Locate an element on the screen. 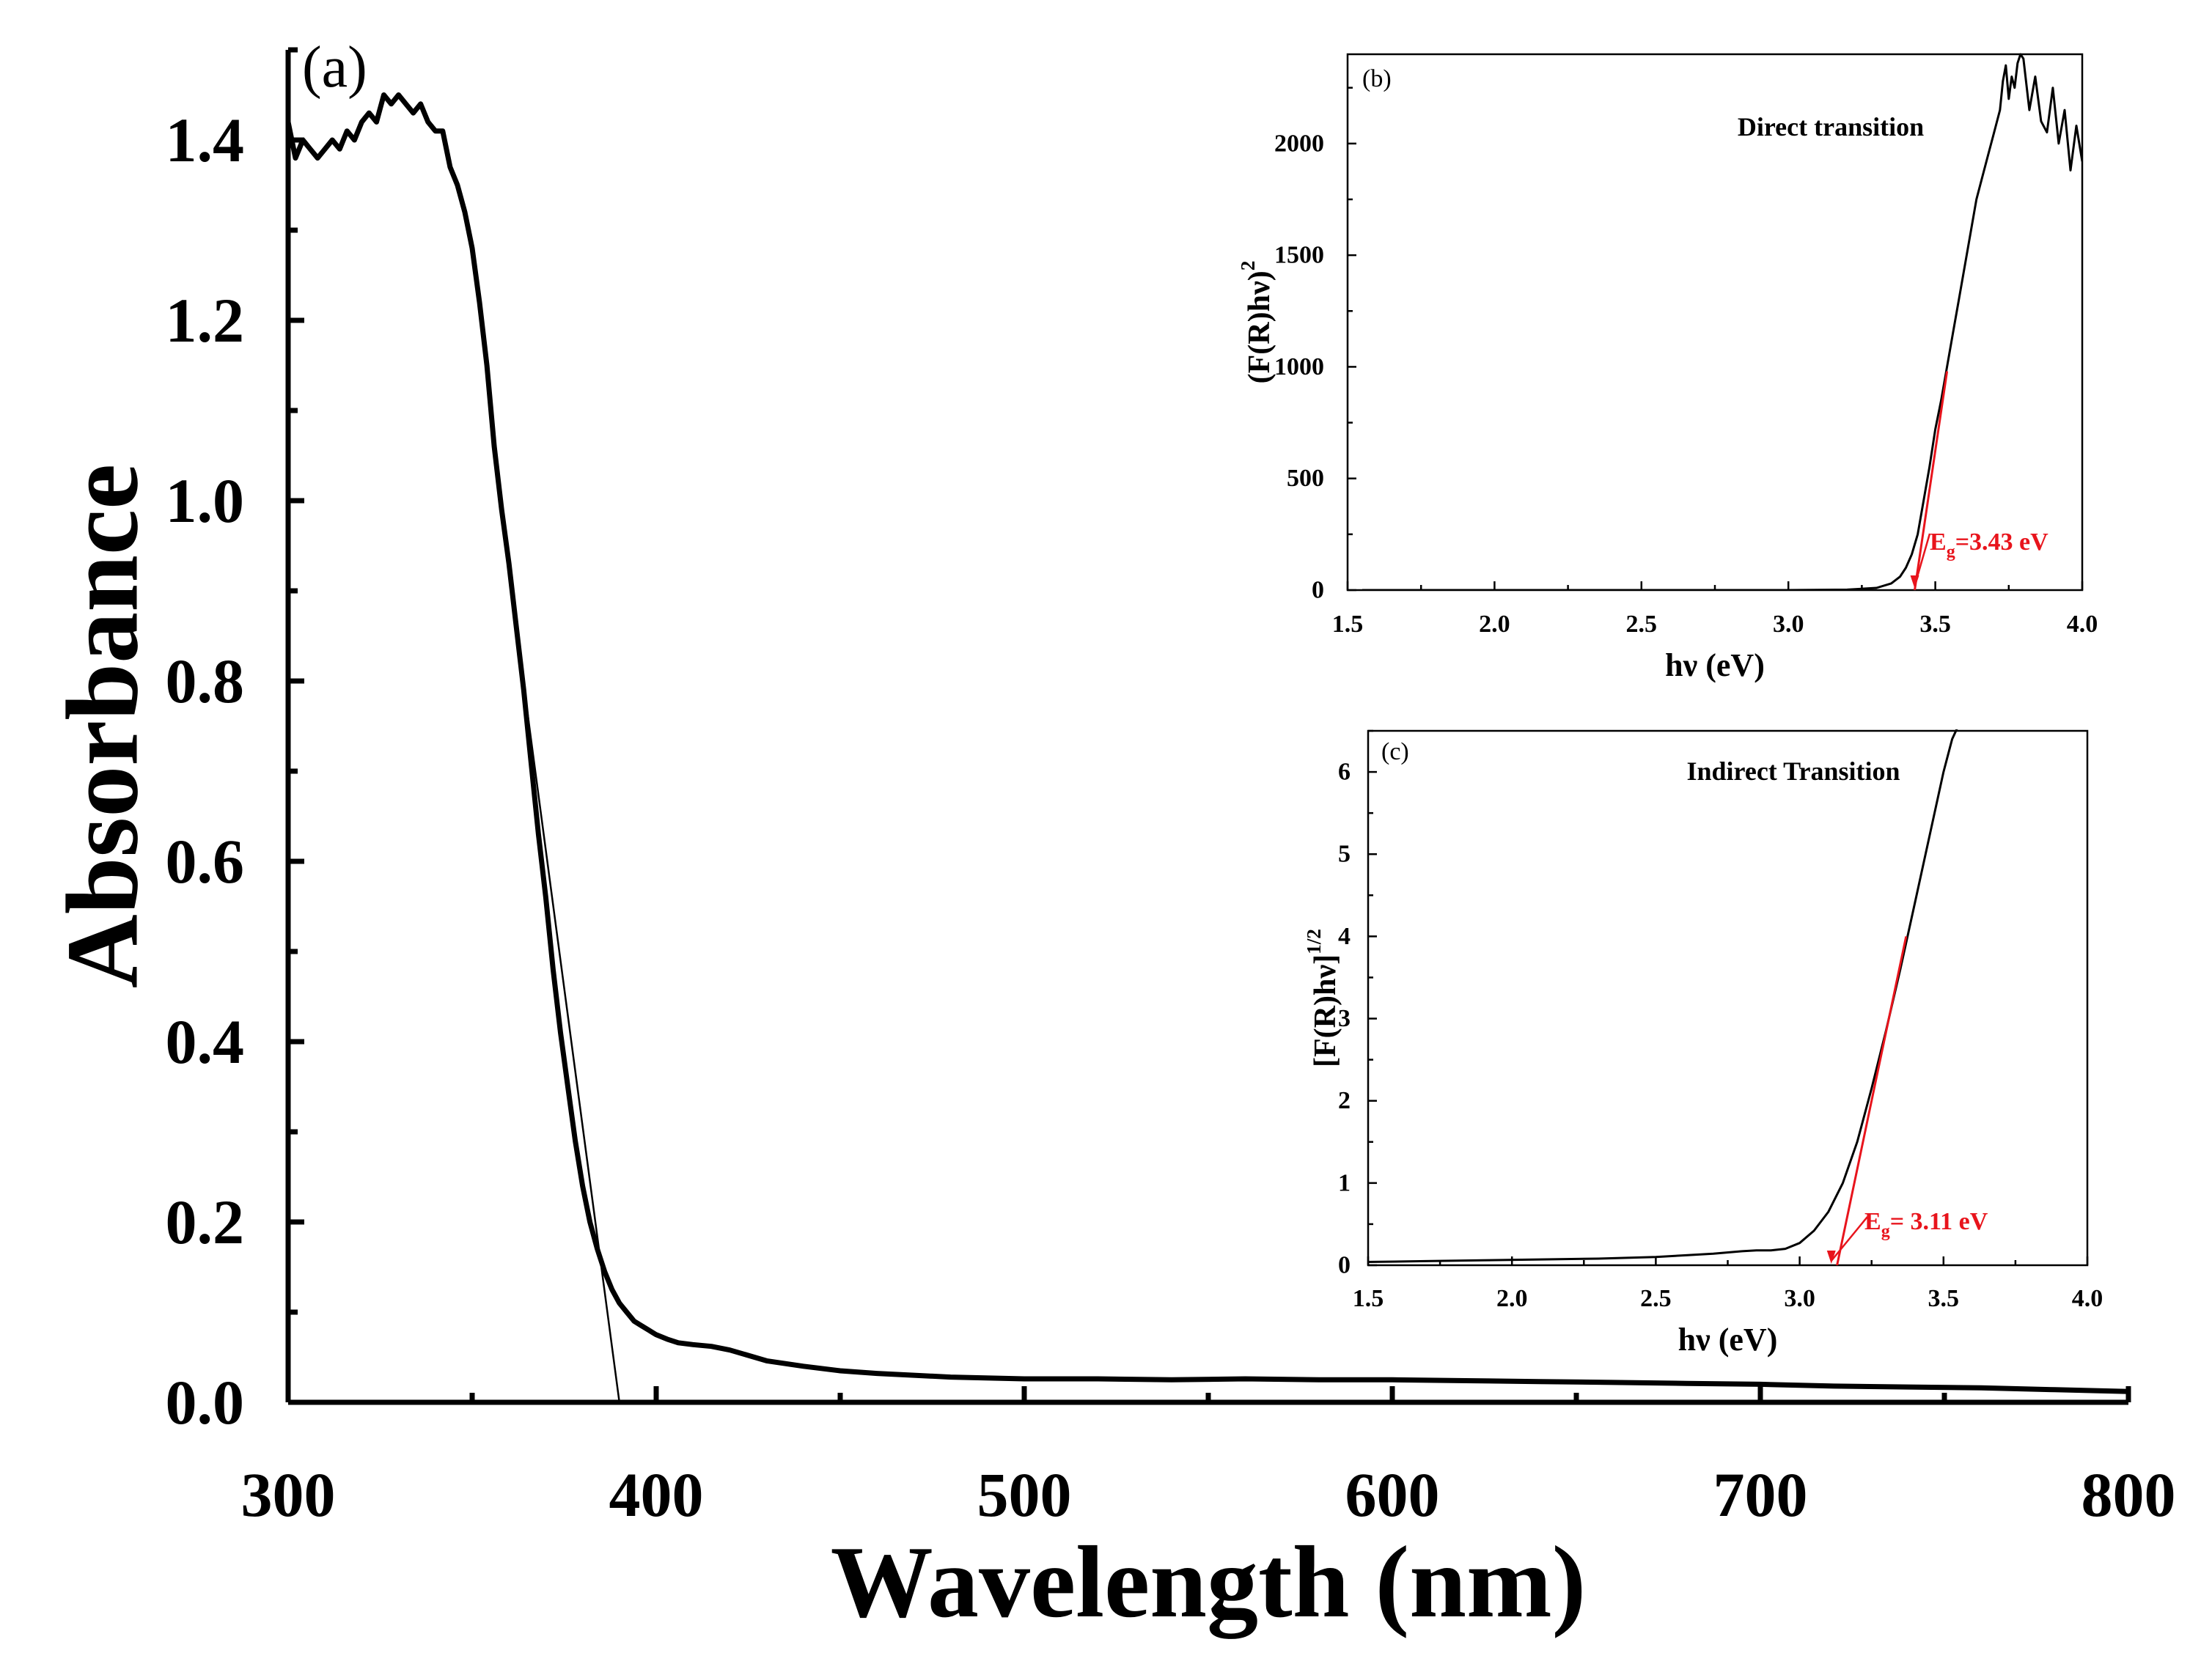  y-tick-label: 5 is located at coordinates (1344, 854).